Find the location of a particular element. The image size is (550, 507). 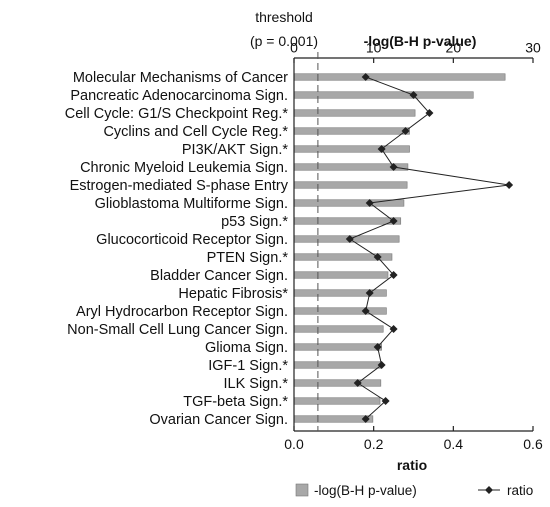

top-axis-title: -log(B-H p-value) is located at coordinates (420, 41).